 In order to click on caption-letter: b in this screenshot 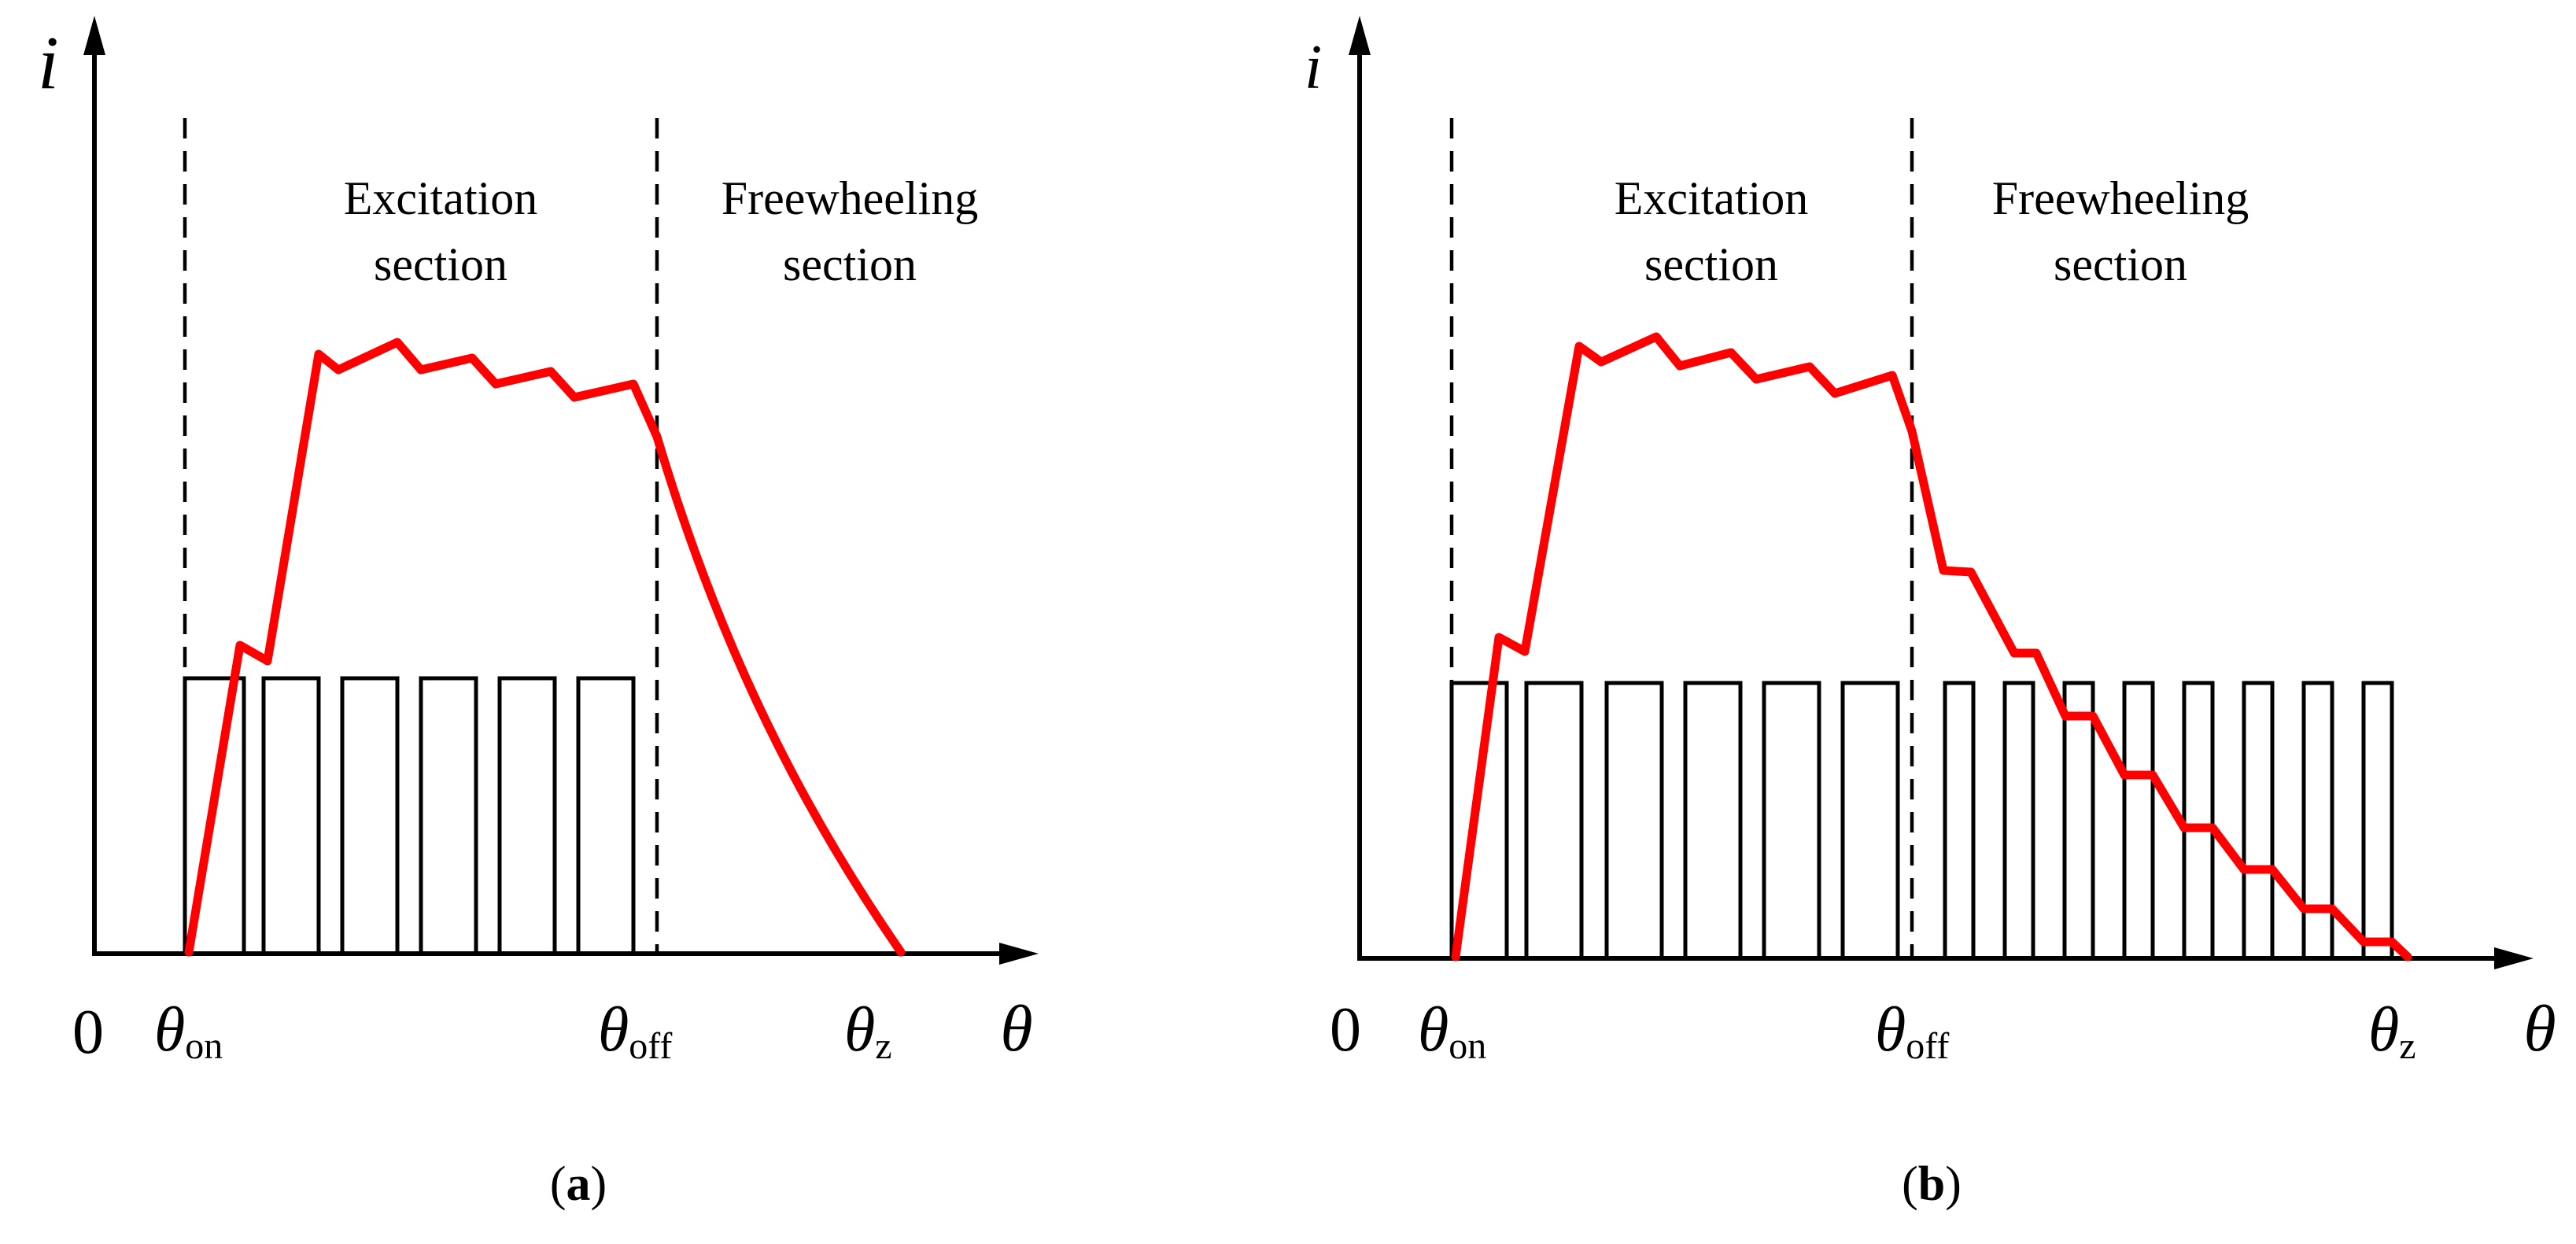, I will do `click(1932, 1184)`.